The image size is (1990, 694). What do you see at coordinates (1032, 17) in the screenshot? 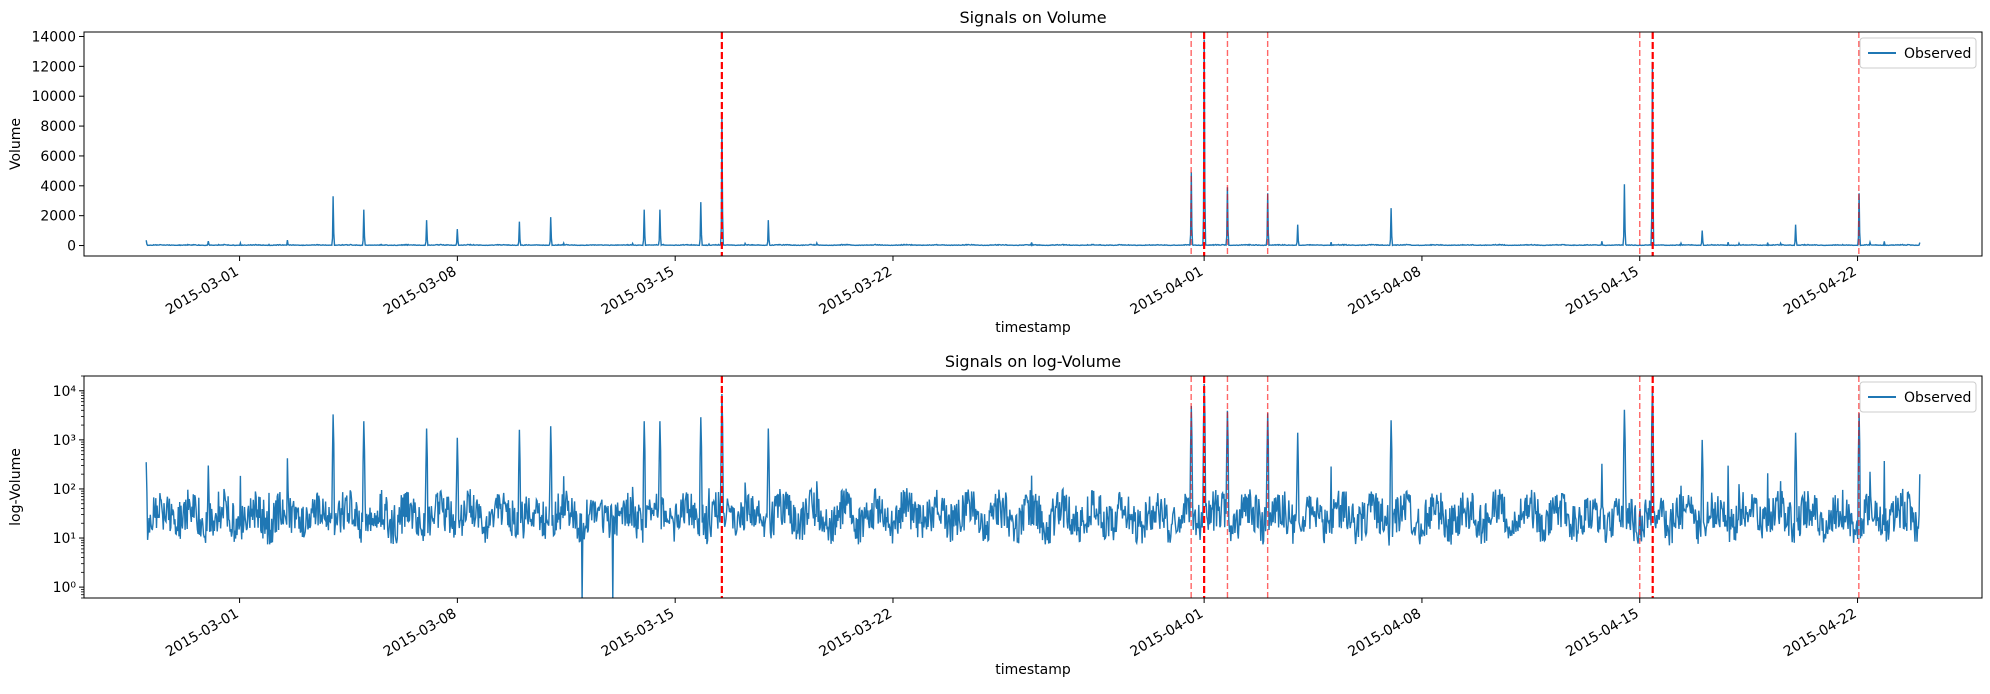
I see `chart-title: Signals on Volume` at bounding box center [1032, 17].